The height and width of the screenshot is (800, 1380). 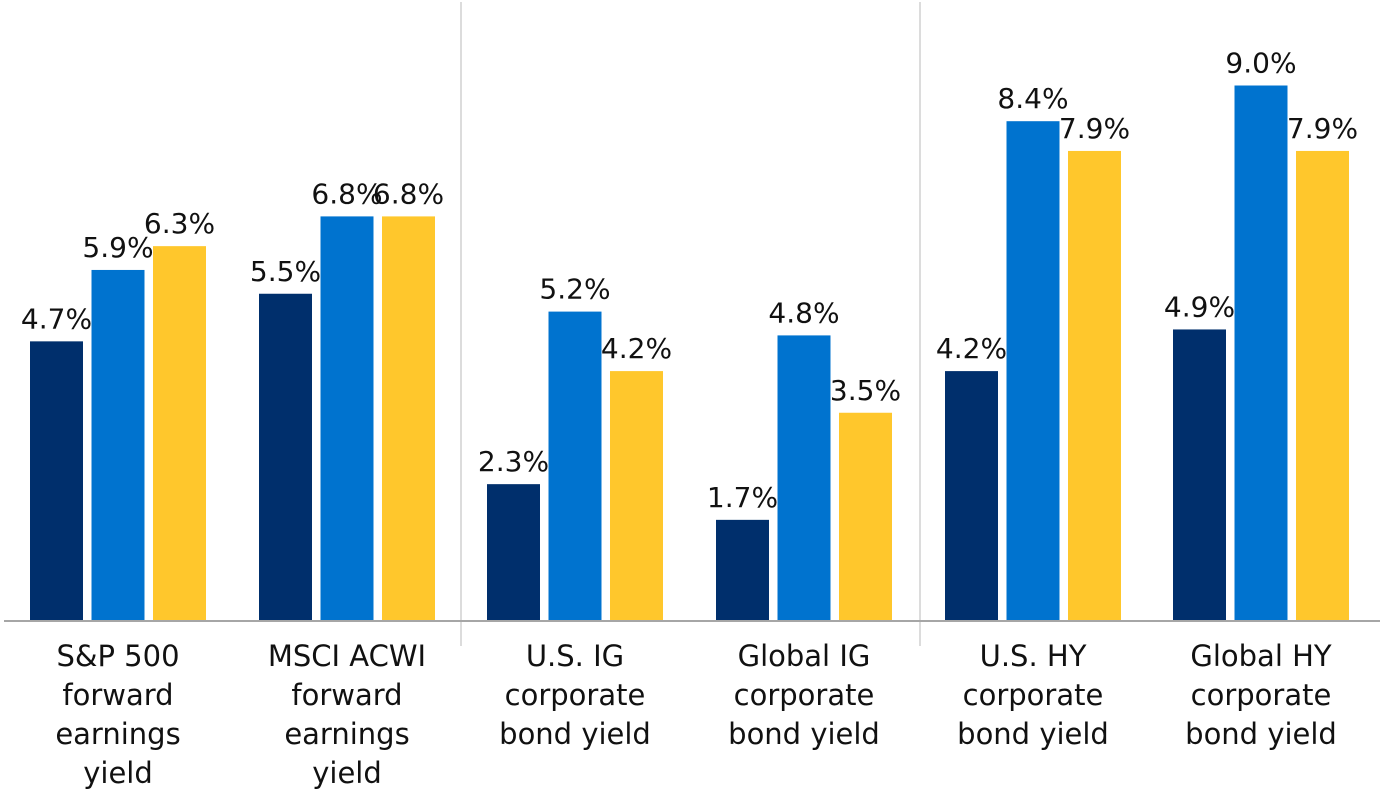 I want to click on category-label-1-line-3: earnings, so click(x=117, y=734).